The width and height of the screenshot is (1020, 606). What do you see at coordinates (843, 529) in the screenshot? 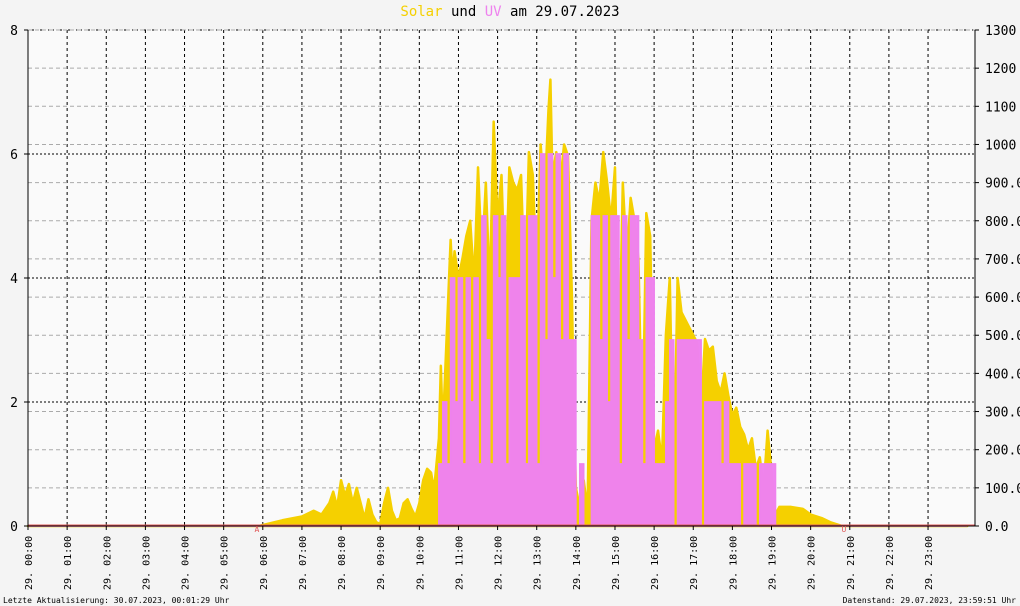
I see `sun-marker-label: U` at bounding box center [843, 529].